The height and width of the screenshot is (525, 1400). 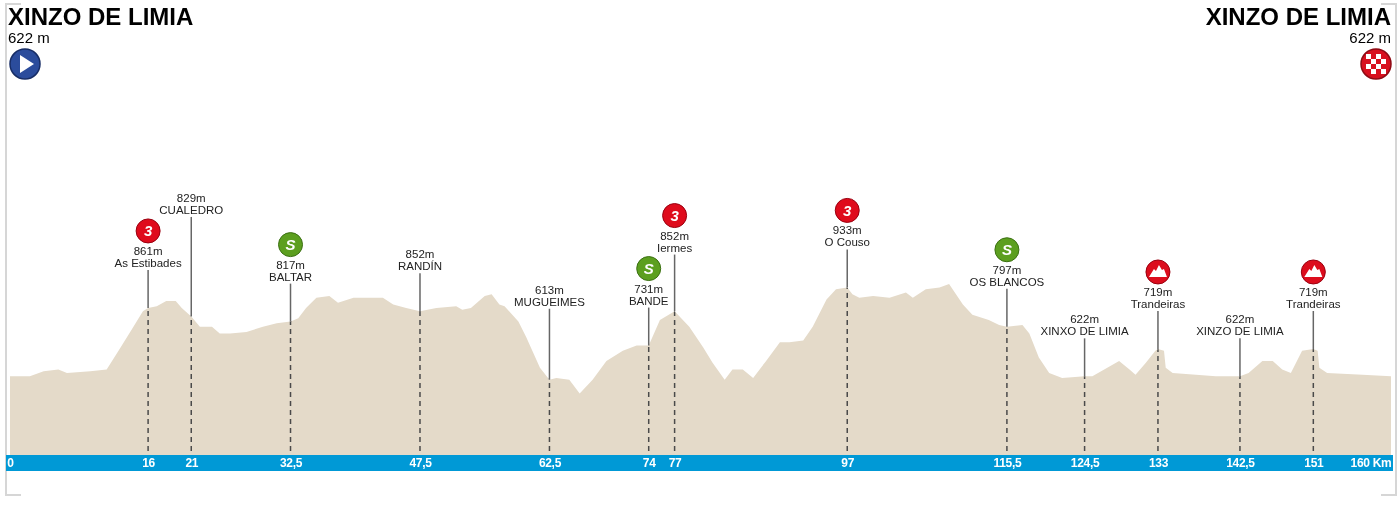 What do you see at coordinates (421, 463) in the screenshot?
I see `x-tick-label: 47,5` at bounding box center [421, 463].